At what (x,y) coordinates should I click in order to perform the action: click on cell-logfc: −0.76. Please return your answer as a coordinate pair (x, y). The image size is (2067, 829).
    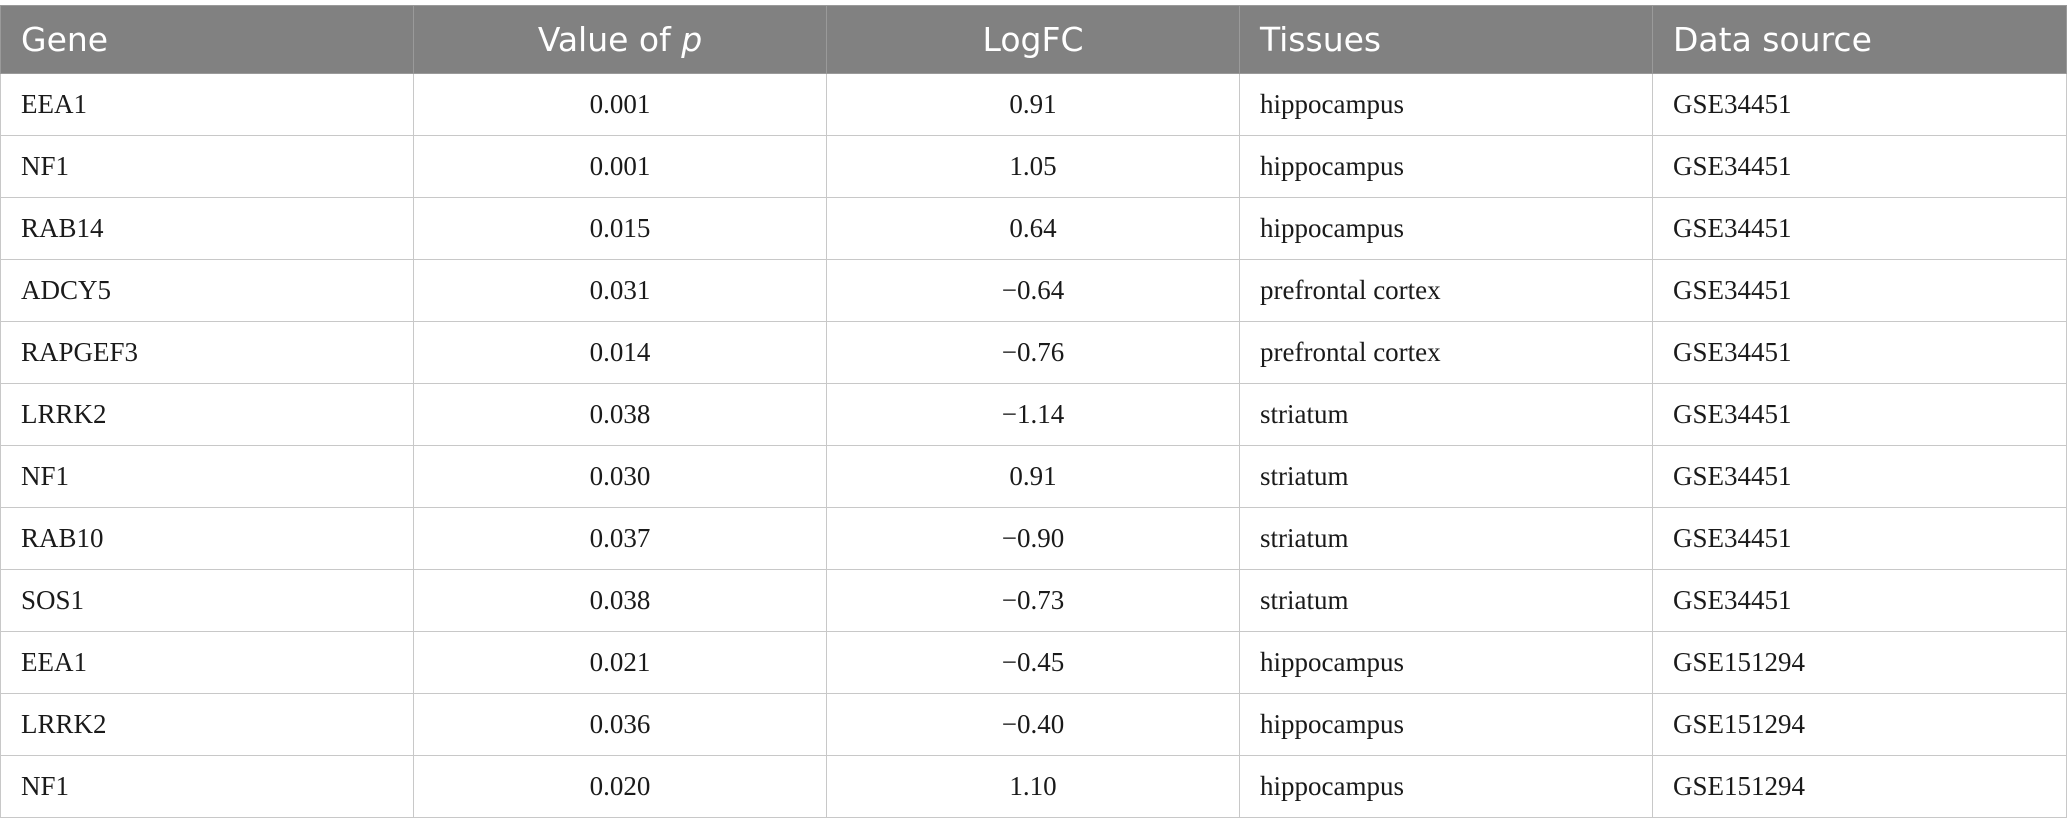
    Looking at the image, I should click on (1033, 352).